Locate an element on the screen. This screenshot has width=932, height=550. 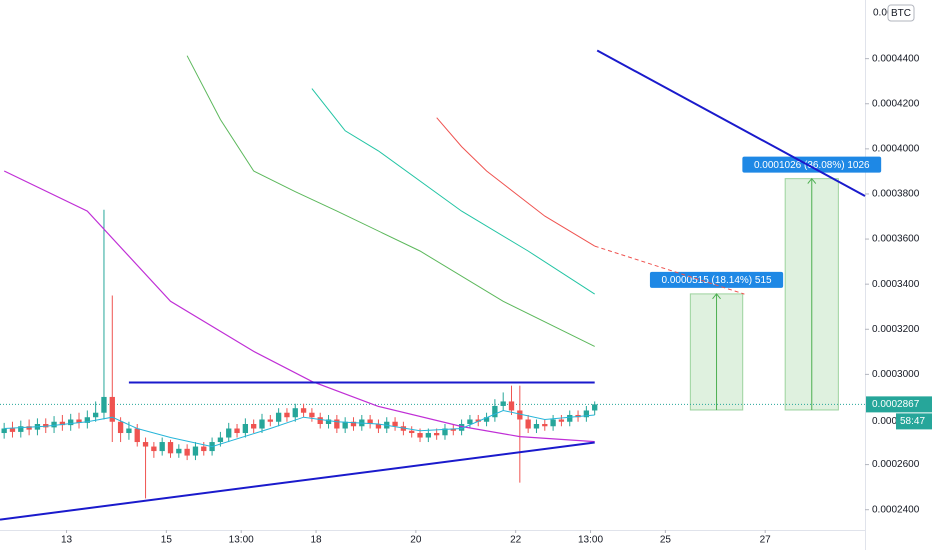
y-tick-label: 0.0003400 is located at coordinates (896, 284).